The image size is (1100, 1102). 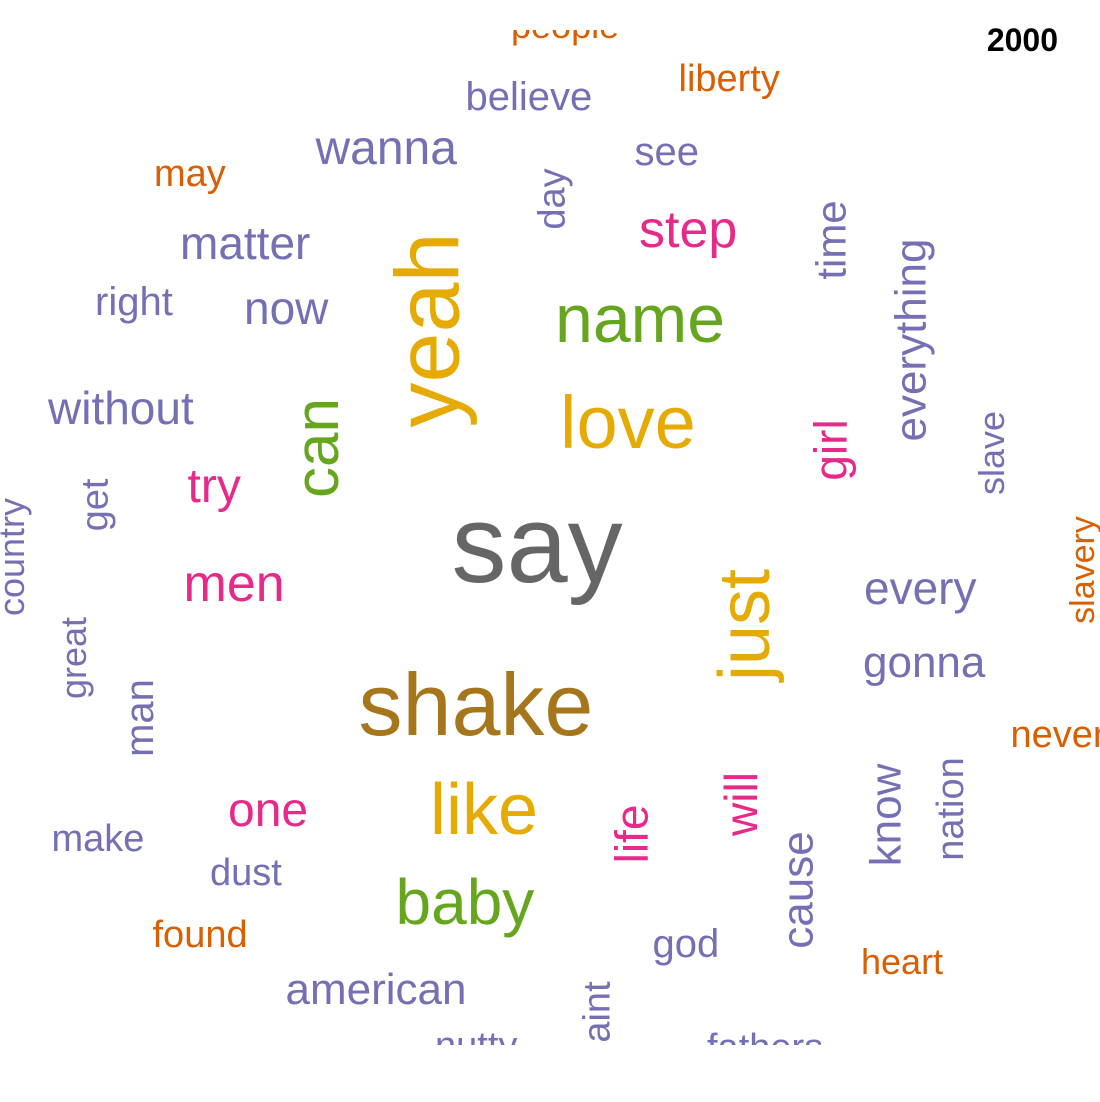 What do you see at coordinates (552, 199) in the screenshot?
I see `word-day: day` at bounding box center [552, 199].